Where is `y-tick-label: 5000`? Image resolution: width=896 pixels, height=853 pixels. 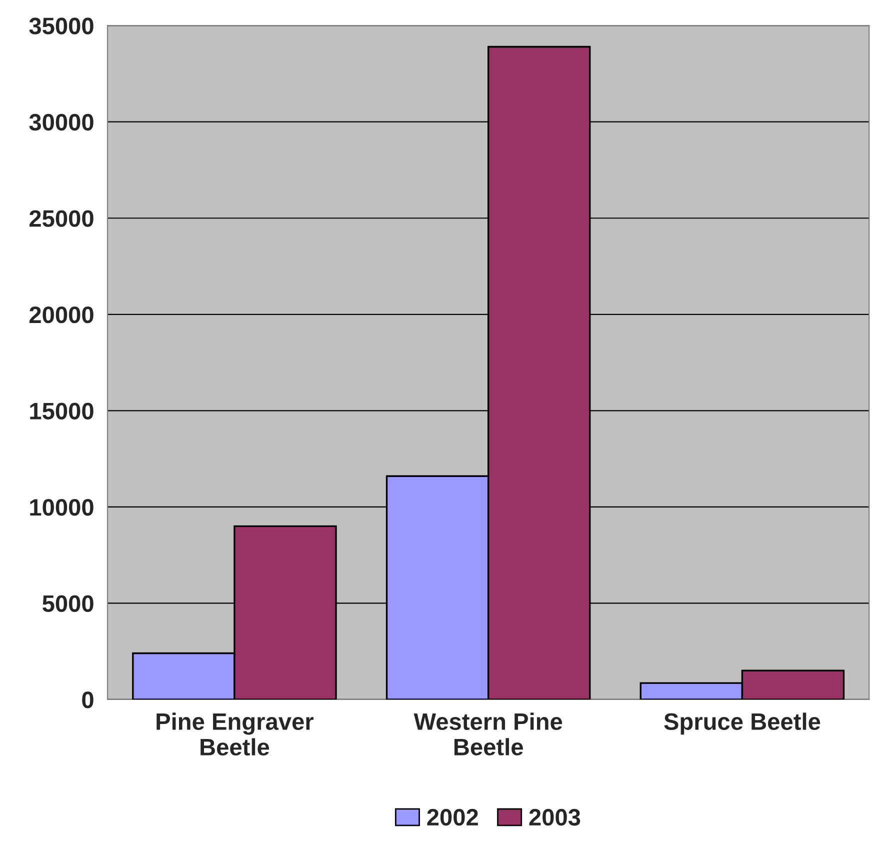
y-tick-label: 5000 is located at coordinates (68, 603).